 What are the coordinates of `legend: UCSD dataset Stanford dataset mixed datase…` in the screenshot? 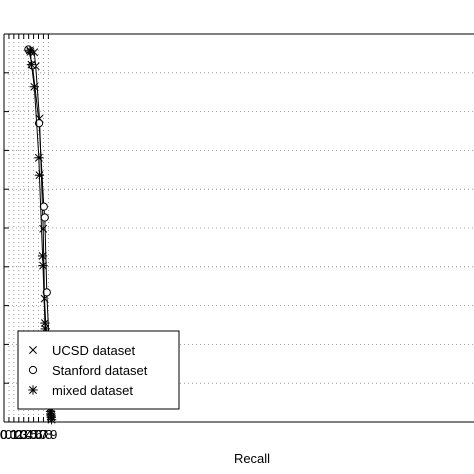 It's located at (98, 370).